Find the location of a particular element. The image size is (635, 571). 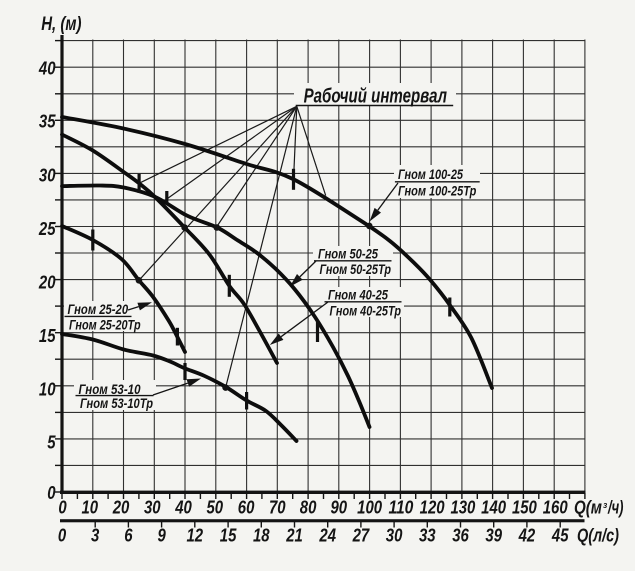

svg-text: 27 is located at coordinates (361, 536).